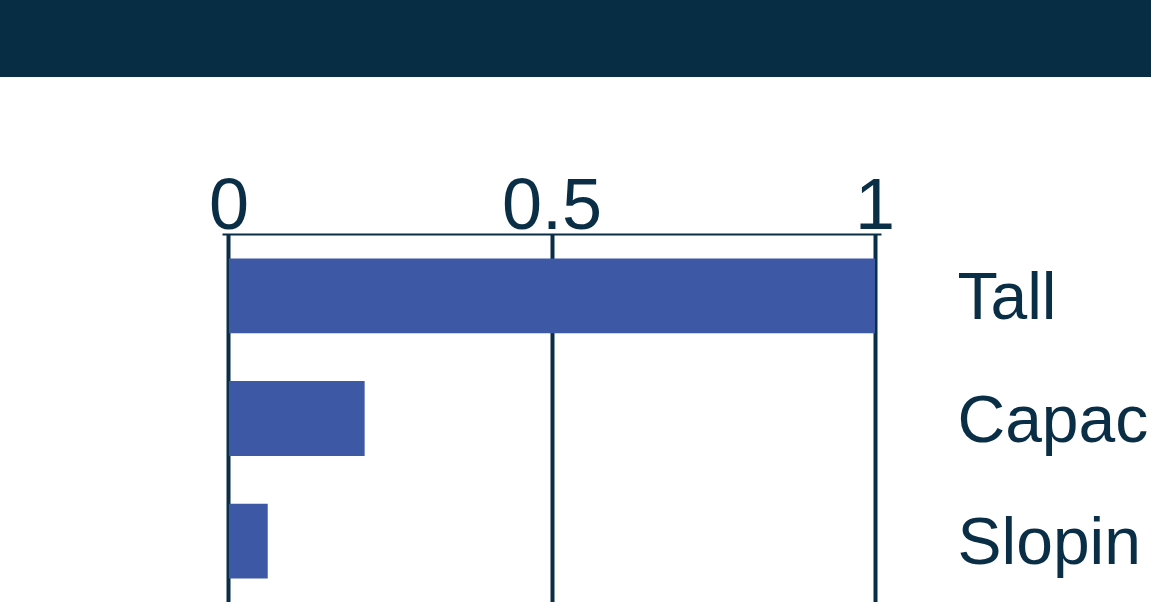 The height and width of the screenshot is (602, 1151). What do you see at coordinates (1049, 541) in the screenshot?
I see `y-tick-label: Slopin` at bounding box center [1049, 541].